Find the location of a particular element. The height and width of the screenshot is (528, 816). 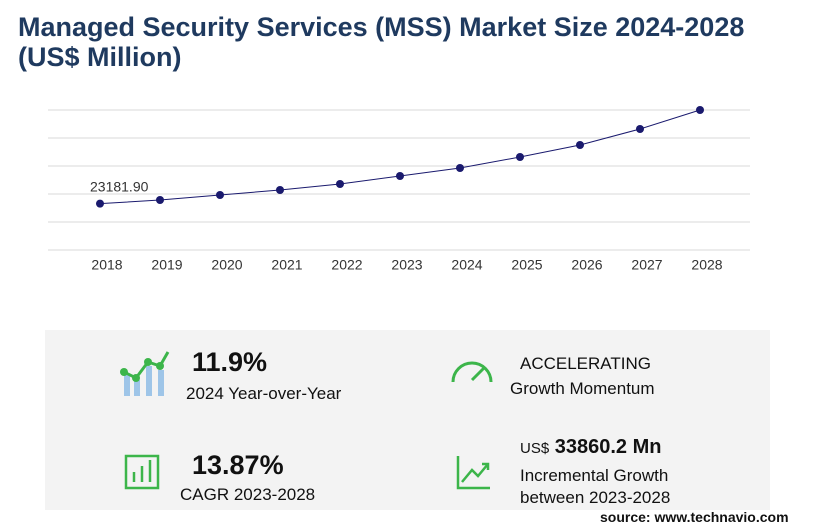

x-tick-label: 2027 is located at coordinates (646, 265).